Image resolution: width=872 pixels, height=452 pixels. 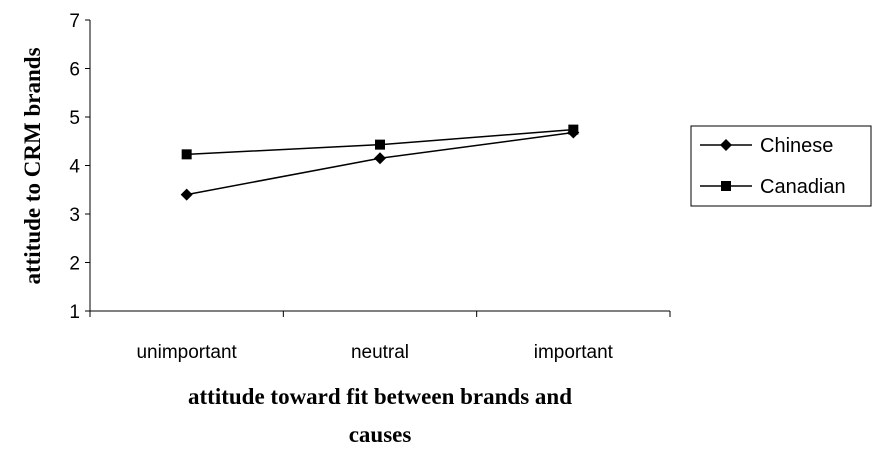 What do you see at coordinates (380, 396) in the screenshot?
I see `x-axis-title-line-1: attitude toward fit between brands and` at bounding box center [380, 396].